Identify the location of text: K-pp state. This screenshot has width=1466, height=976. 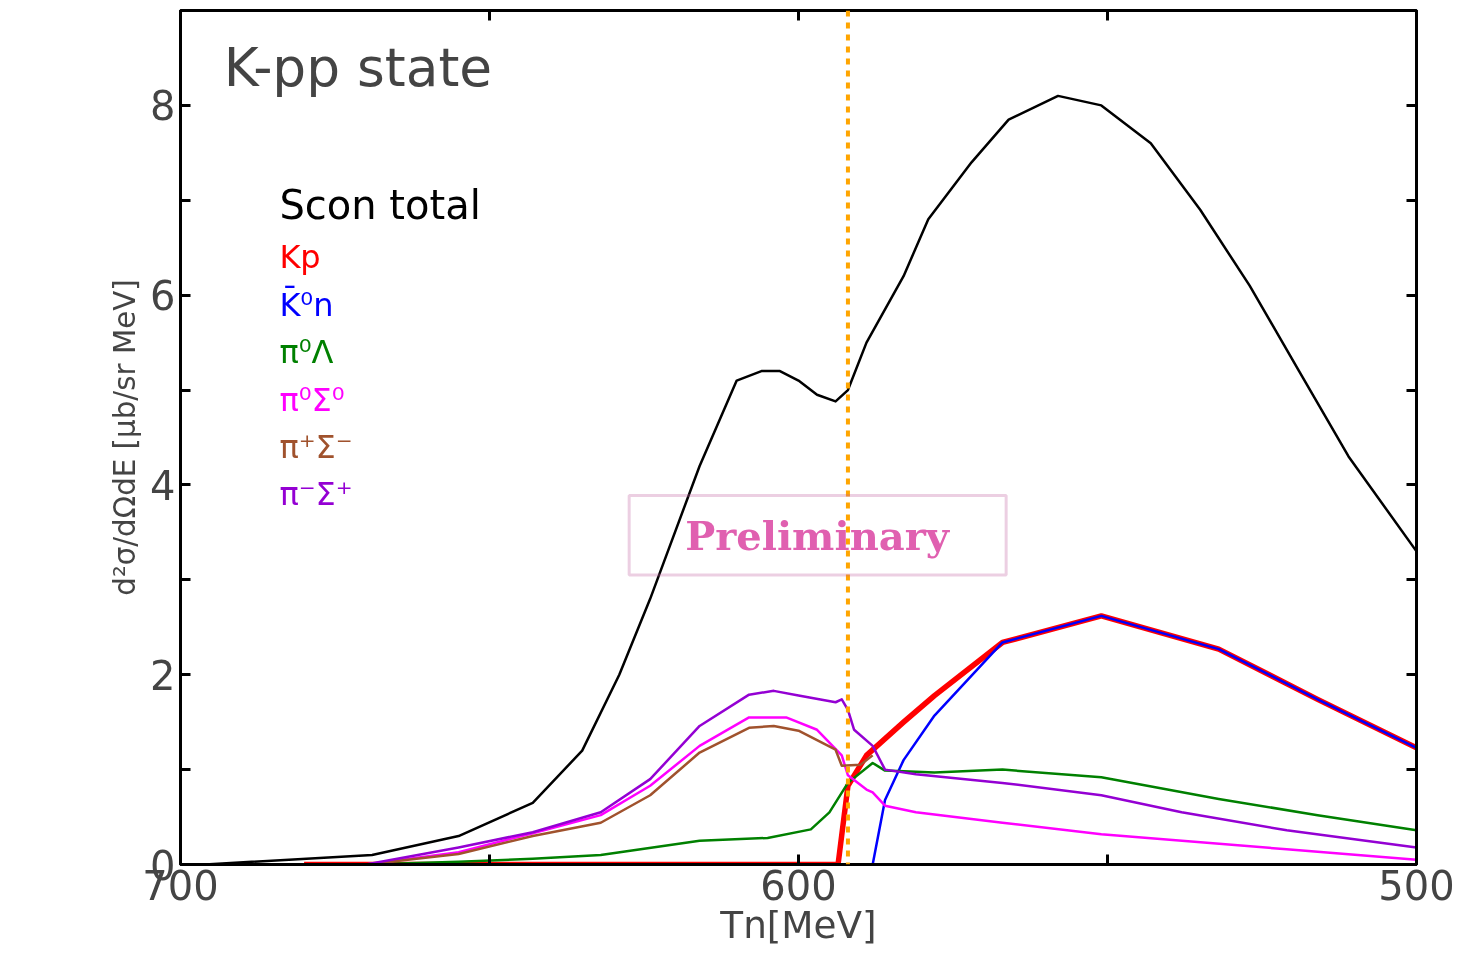
(358, 67).